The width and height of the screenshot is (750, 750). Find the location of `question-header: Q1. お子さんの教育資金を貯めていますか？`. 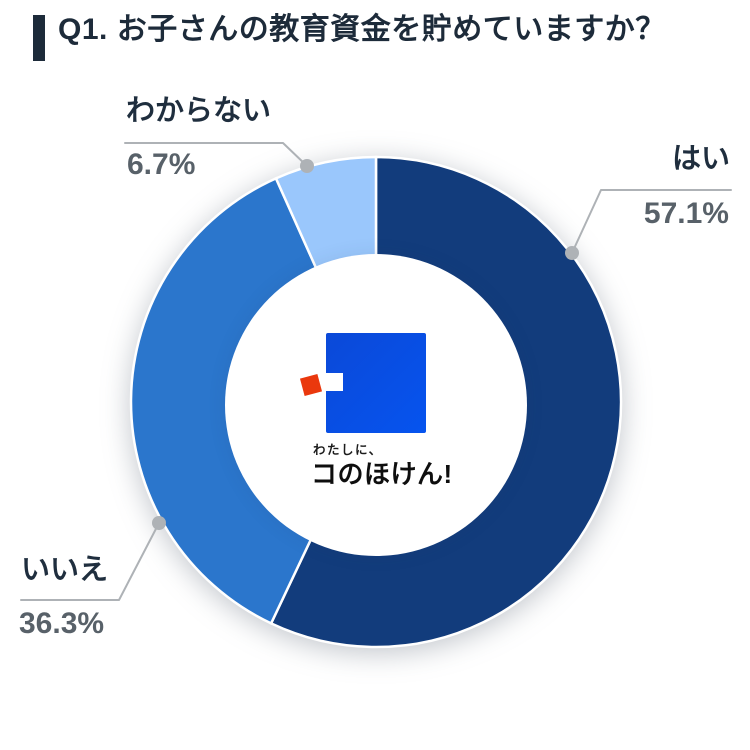

question-header: Q1. お子さんの教育資金を貯めていますか？ is located at coordinates (349, 37).